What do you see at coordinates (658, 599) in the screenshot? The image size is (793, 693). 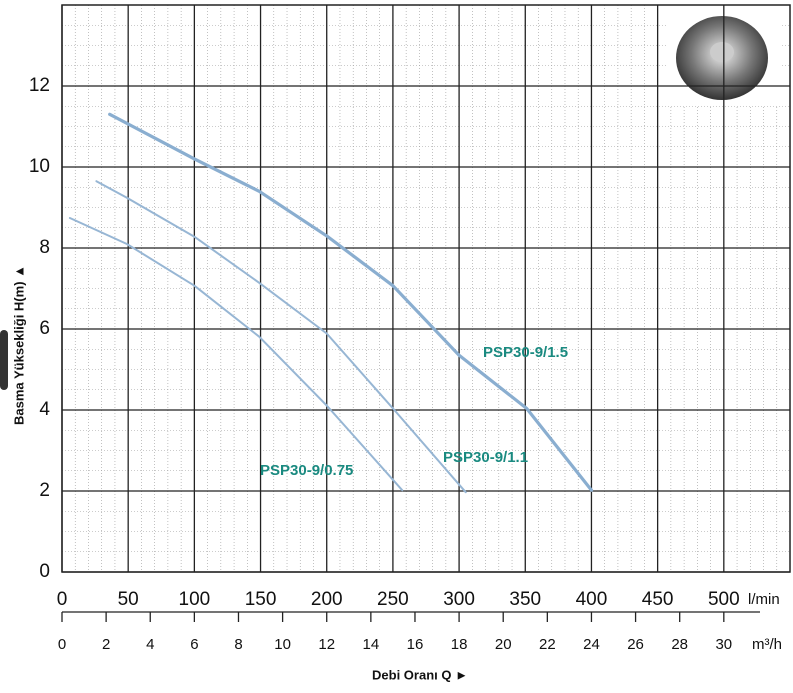 I see `x-tick-label: 450` at bounding box center [658, 599].